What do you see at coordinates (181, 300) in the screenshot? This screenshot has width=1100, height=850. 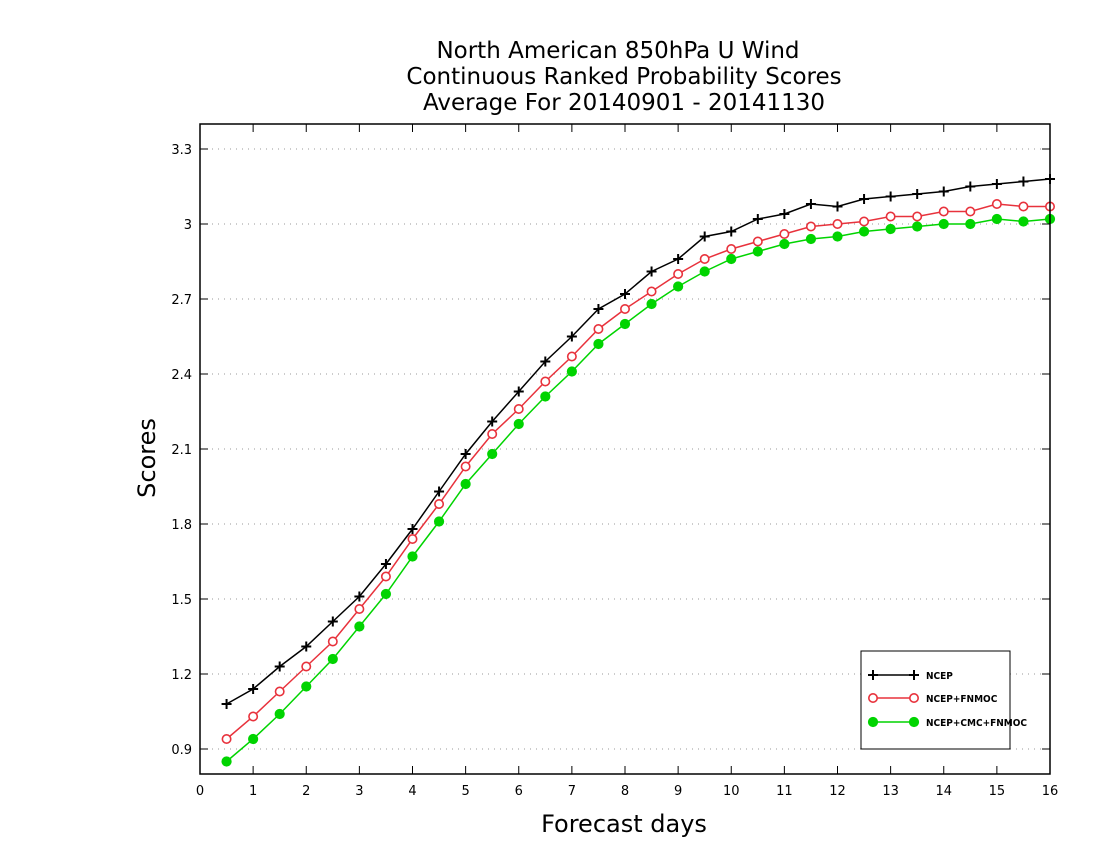 I see `y-tick-label: 2.7` at bounding box center [181, 300].